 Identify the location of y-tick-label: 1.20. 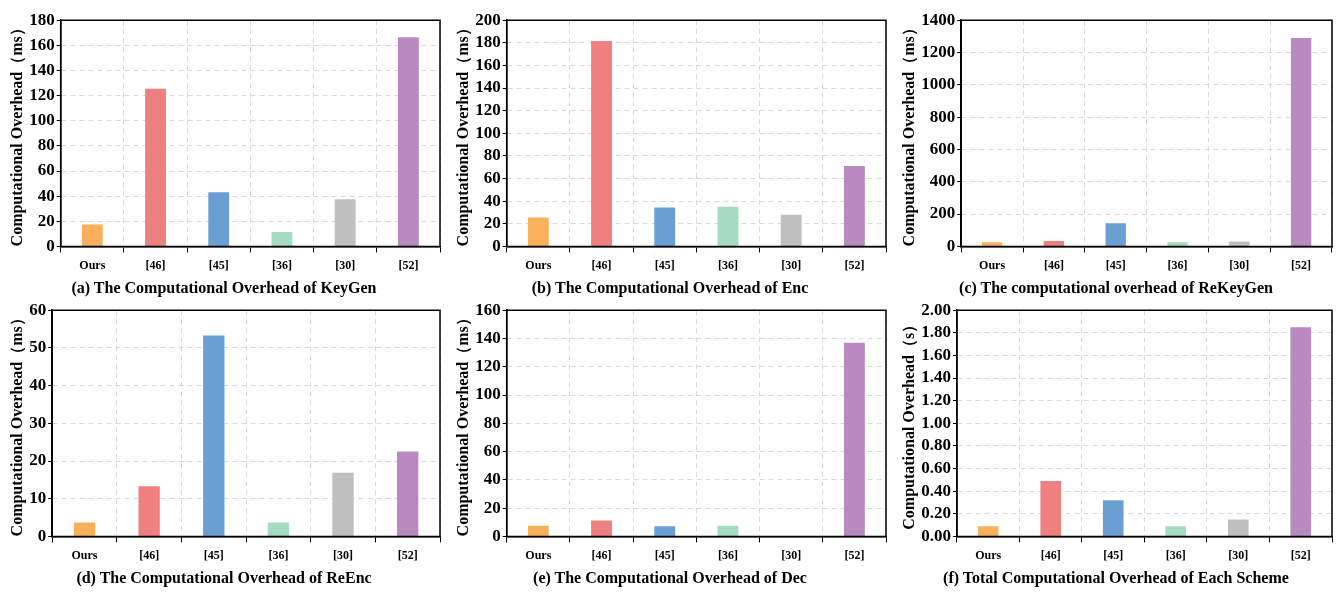
(936, 400).